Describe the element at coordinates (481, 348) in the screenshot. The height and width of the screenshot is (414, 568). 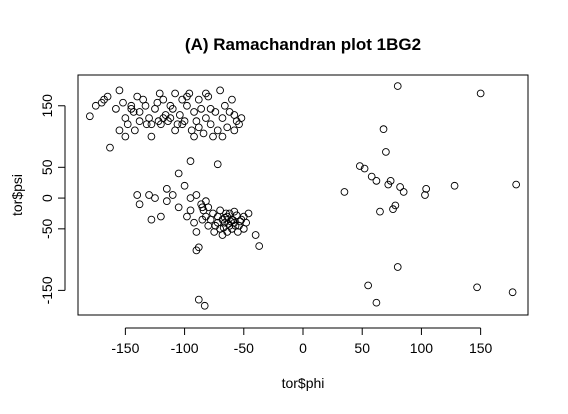
I see `x-tick-label: 150` at that location.